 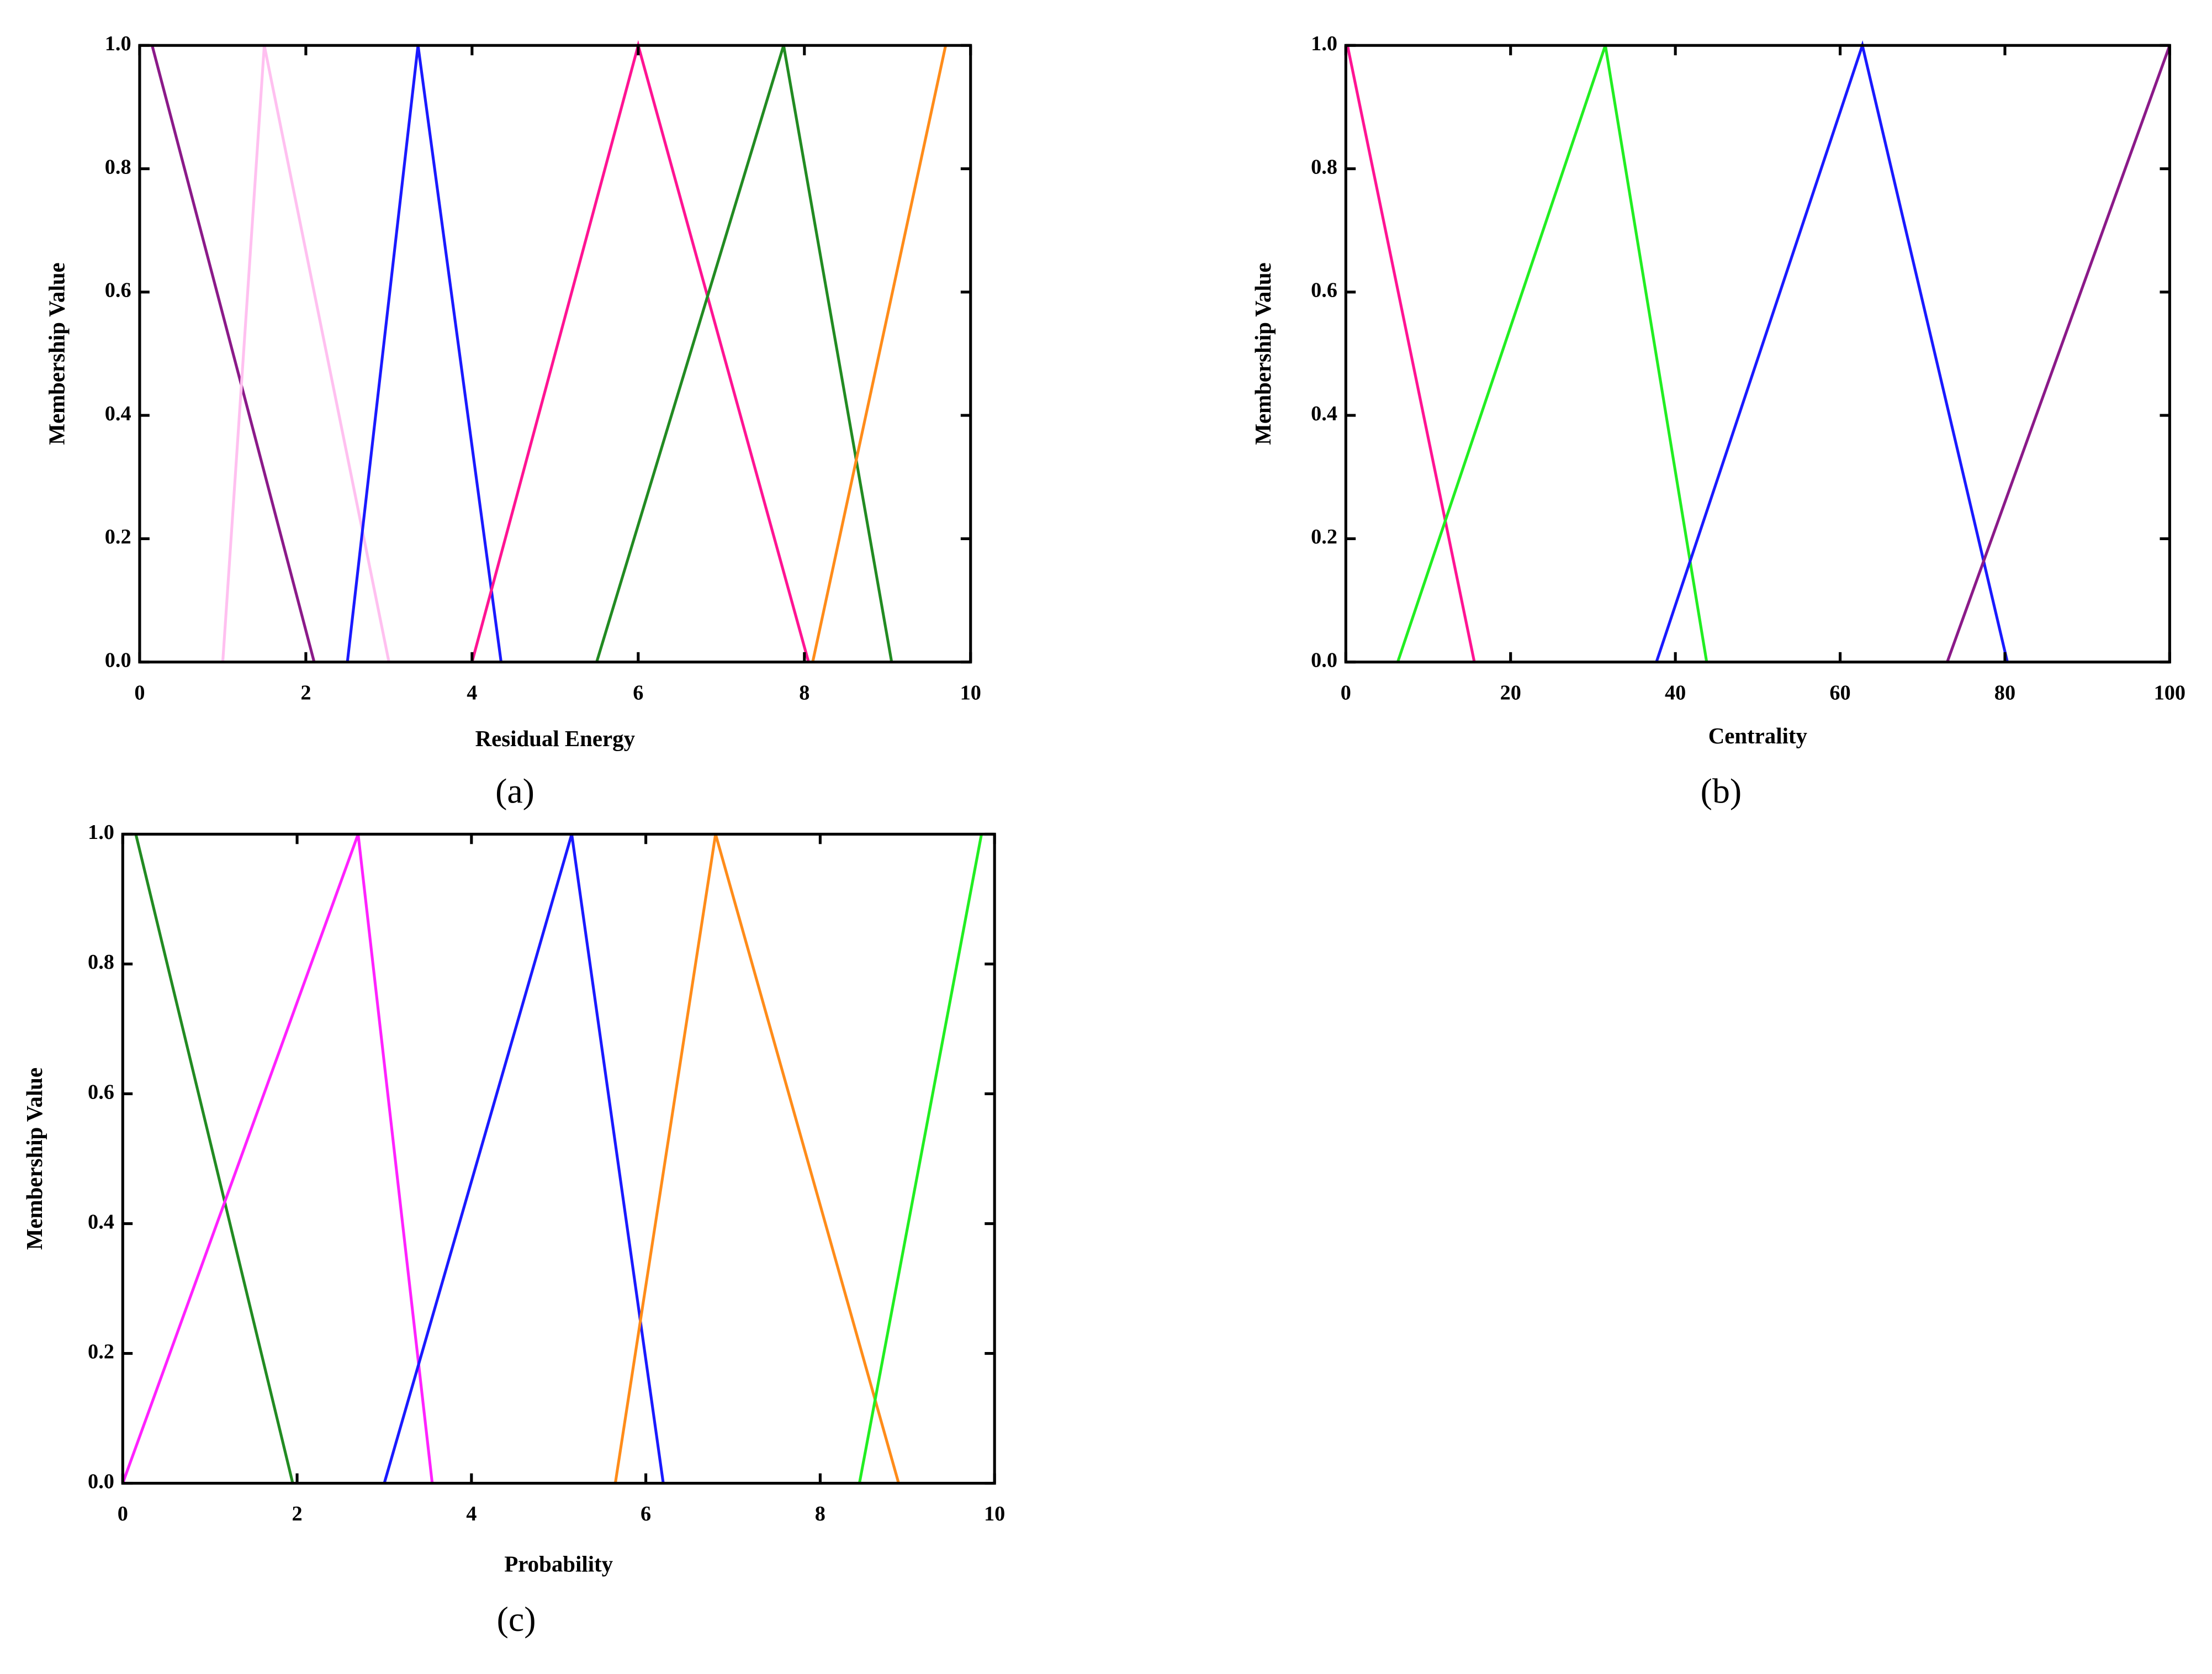 I want to click on x-tick-label: 80, so click(x=2005, y=692).